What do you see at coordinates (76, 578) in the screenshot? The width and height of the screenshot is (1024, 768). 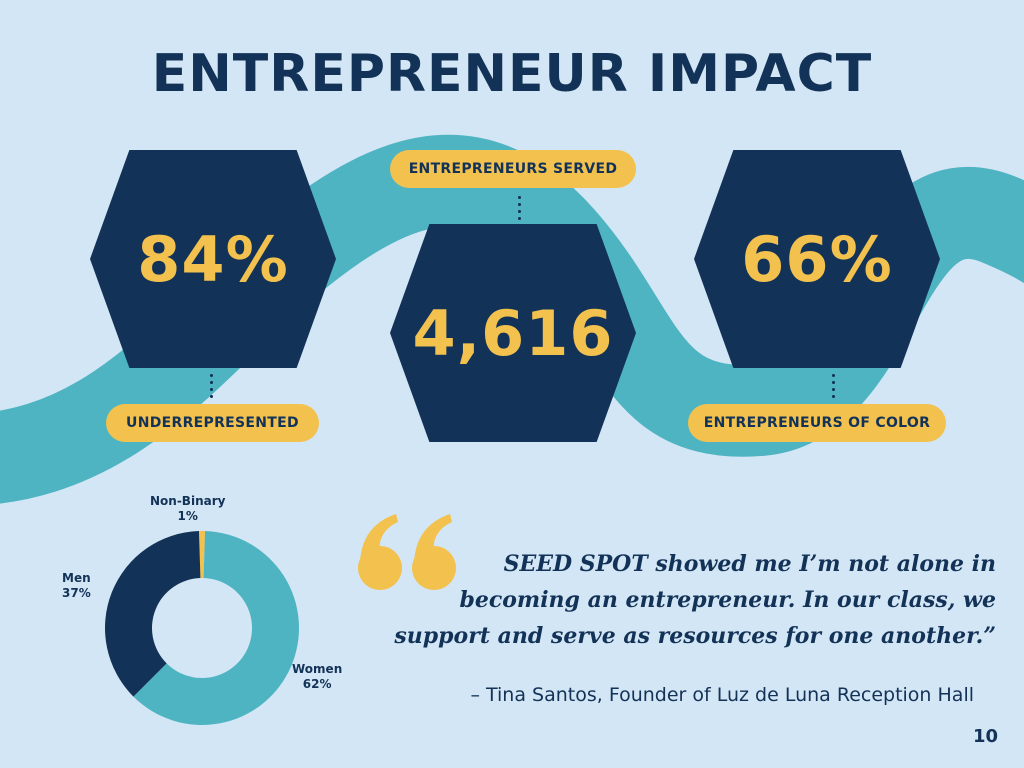 I see `donut-label-men-name: Men` at bounding box center [76, 578].